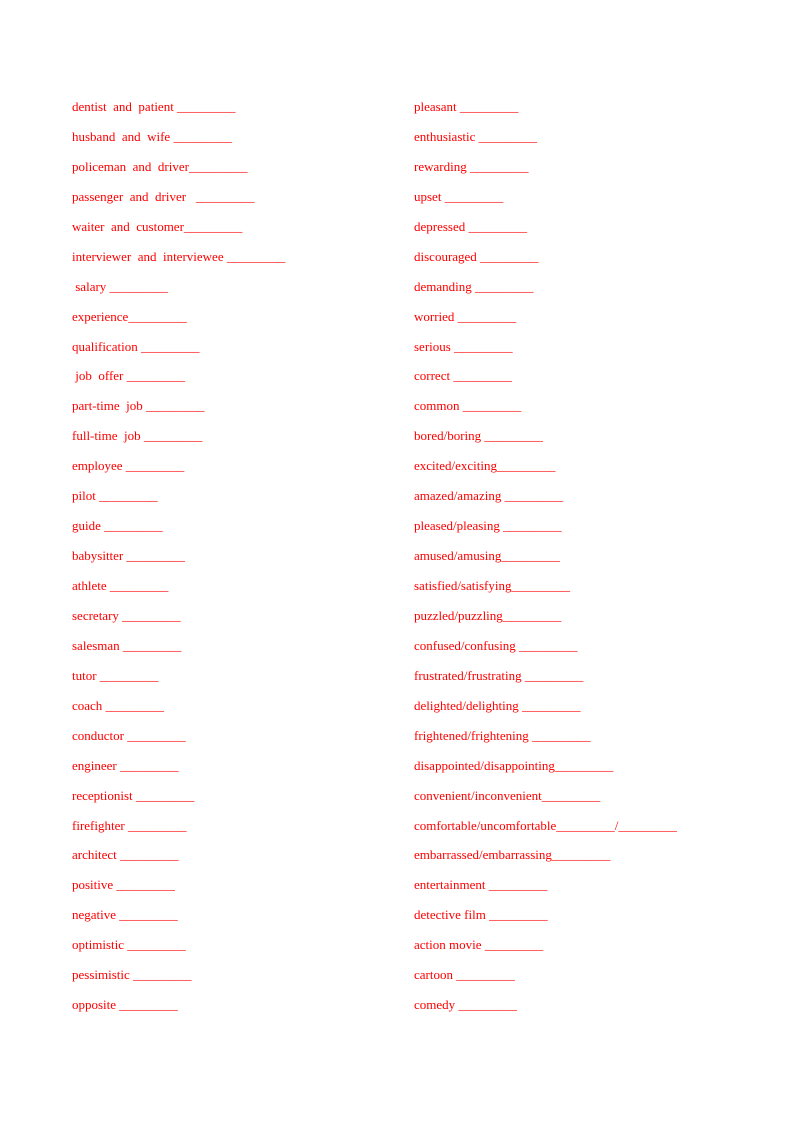 This screenshot has width=800, height=1132. I want to click on vocab-item: firefighter _________, so click(129, 825).